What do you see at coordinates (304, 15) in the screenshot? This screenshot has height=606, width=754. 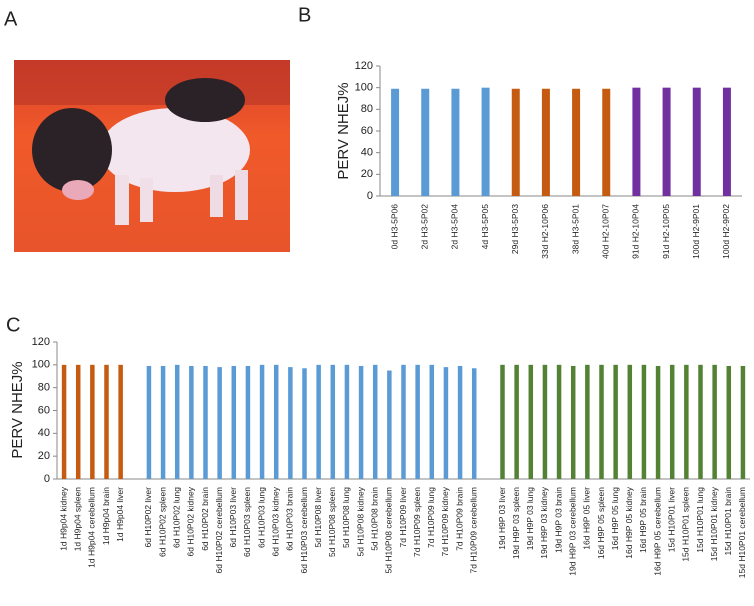 I see `panel-label: B` at bounding box center [304, 15].